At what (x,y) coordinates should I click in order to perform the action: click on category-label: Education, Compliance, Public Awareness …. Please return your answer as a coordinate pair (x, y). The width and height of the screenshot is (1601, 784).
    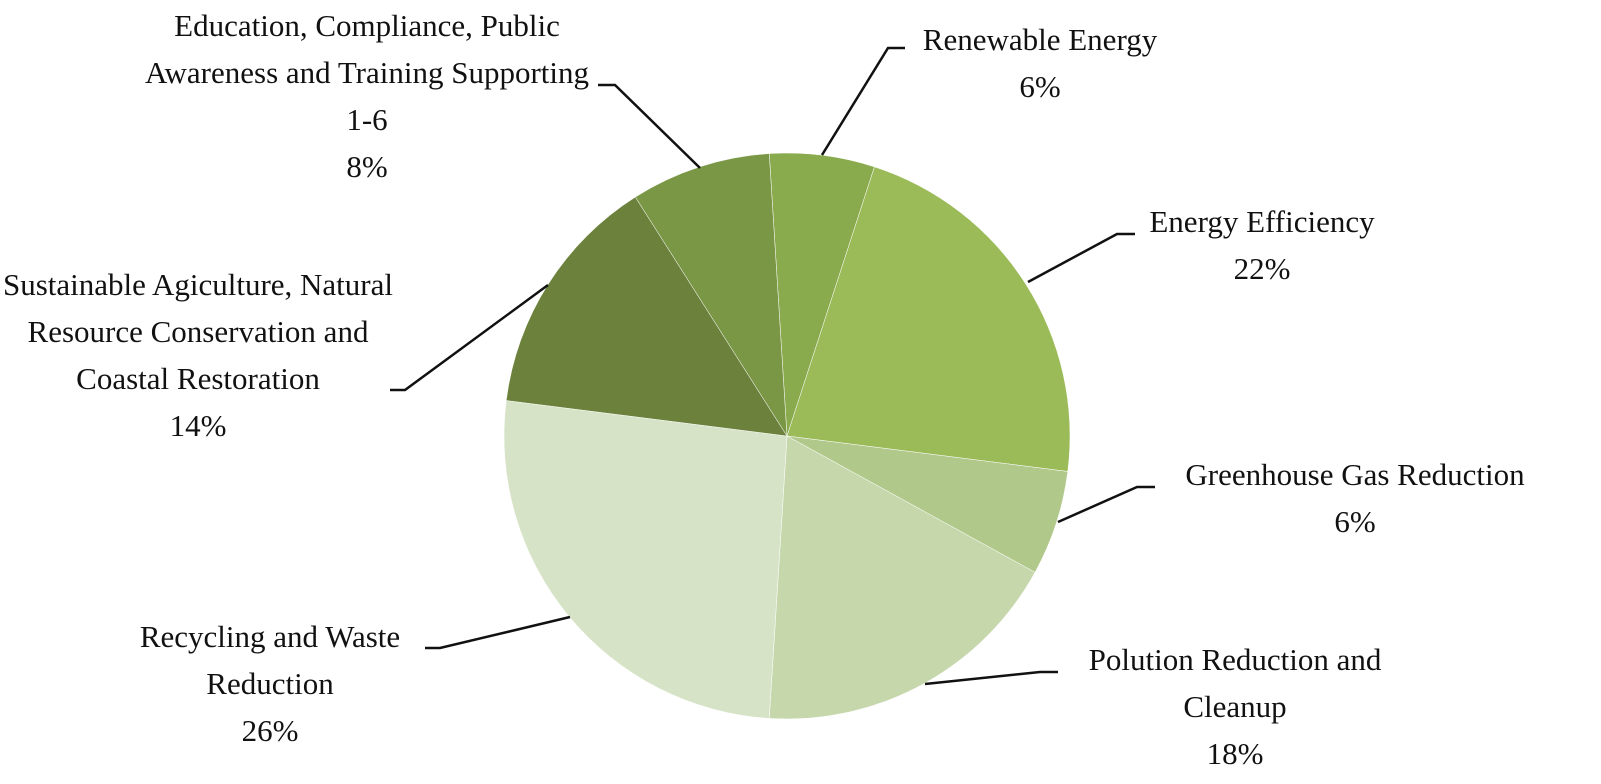
    Looking at the image, I should click on (367, 72).